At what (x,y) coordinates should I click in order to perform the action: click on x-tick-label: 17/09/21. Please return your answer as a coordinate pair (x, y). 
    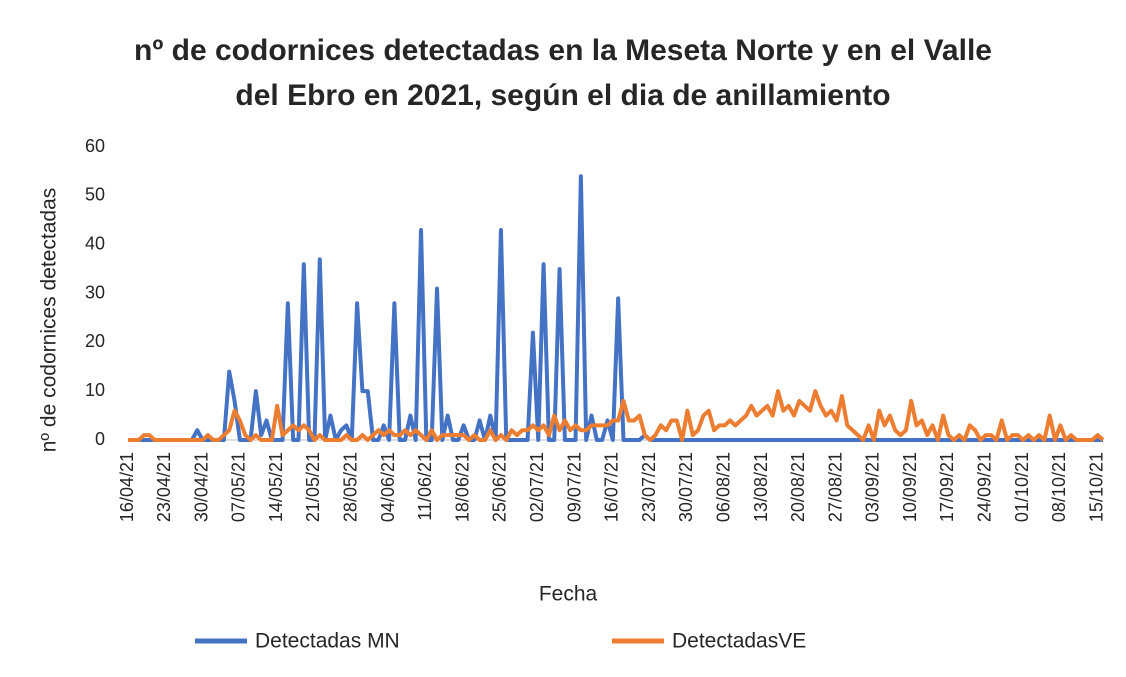
    Looking at the image, I should click on (947, 487).